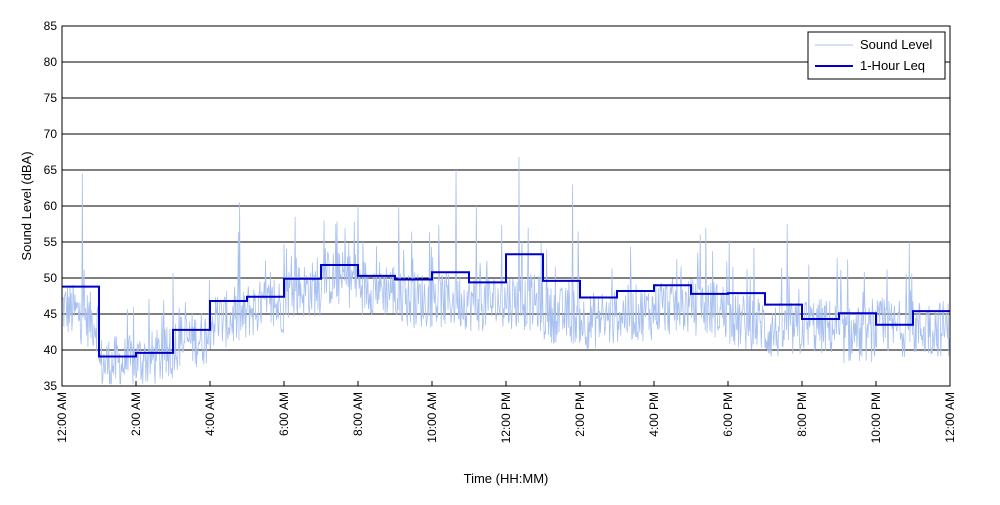 Image resolution: width=1000 pixels, height=505 pixels. I want to click on legend-label-sound-level: Sound Level, so click(896, 44).